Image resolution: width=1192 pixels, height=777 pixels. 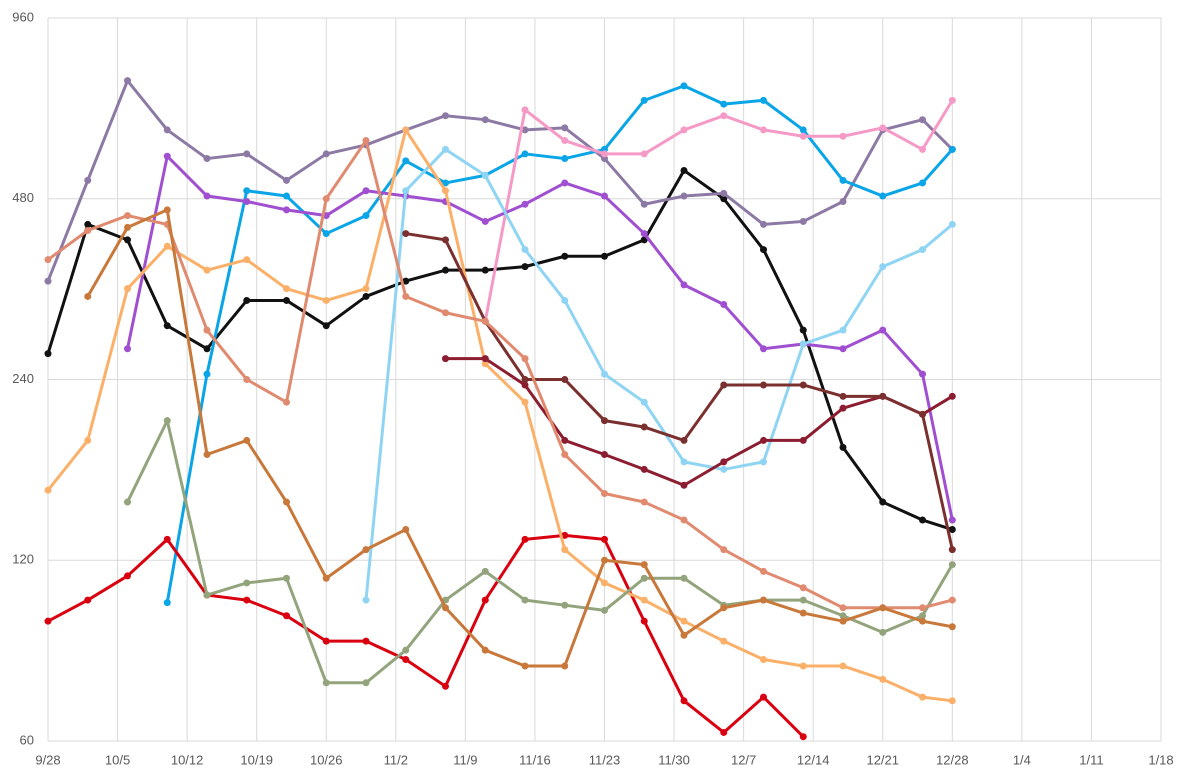 I want to click on x-tick-label: 11/16, so click(x=535, y=759).